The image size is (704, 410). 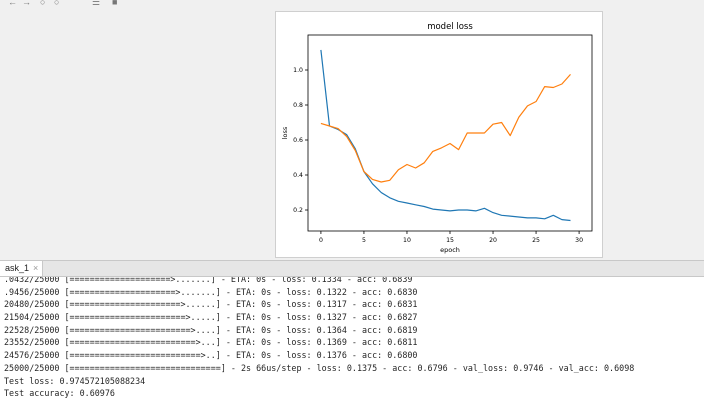 I want to click on x-tick-label: 20, so click(x=493, y=240).